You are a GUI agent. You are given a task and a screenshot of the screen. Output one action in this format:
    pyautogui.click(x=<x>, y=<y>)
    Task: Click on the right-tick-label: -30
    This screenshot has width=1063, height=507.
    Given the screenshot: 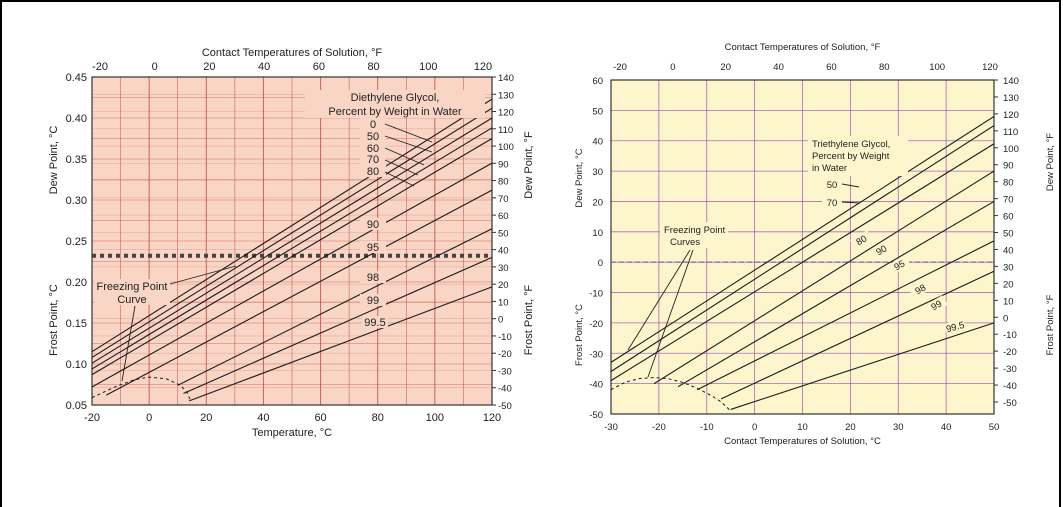 What is the action you would take?
    pyautogui.click(x=1010, y=369)
    